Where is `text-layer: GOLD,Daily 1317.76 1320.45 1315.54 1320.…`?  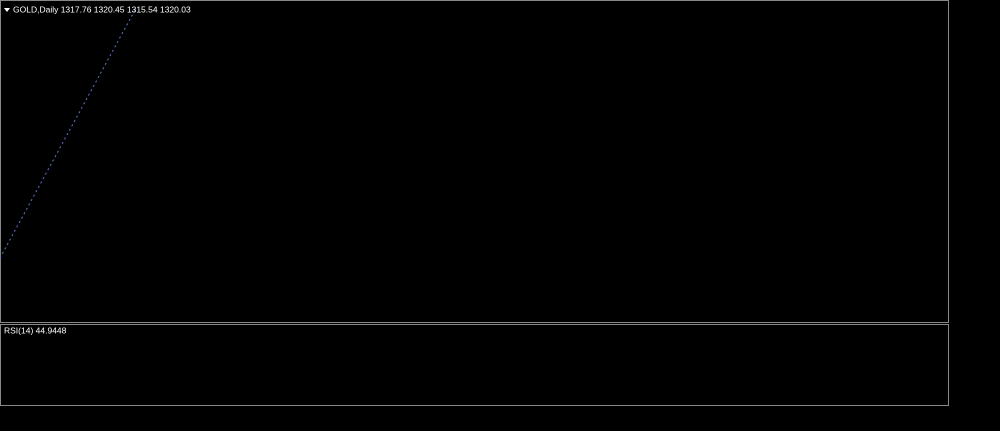 text-layer: GOLD,Daily 1317.76 1320.45 1315.54 1320.… is located at coordinates (97, 169).